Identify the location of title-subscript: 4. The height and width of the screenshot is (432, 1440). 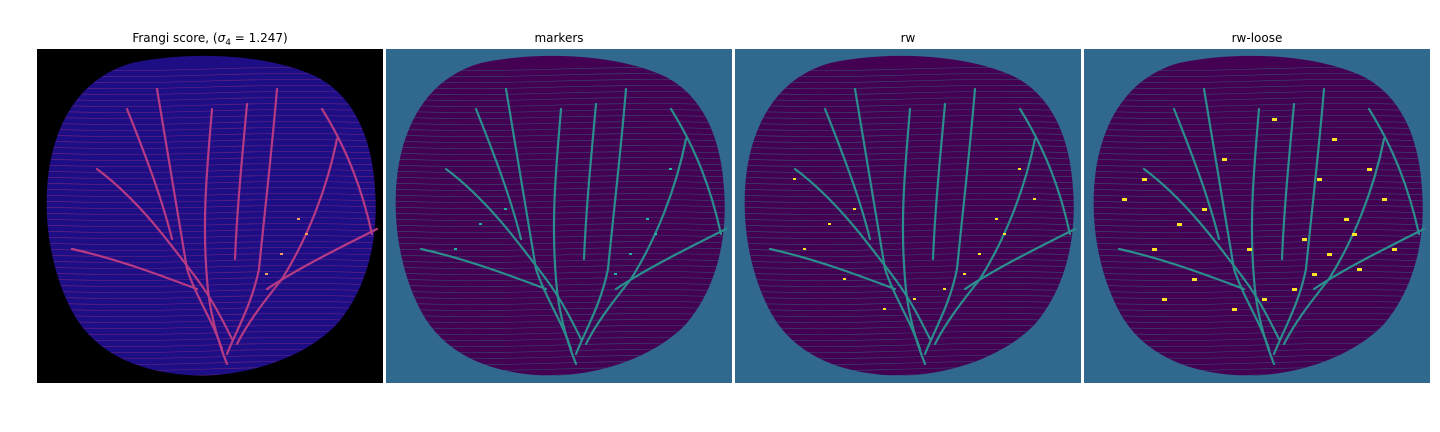
(228, 43).